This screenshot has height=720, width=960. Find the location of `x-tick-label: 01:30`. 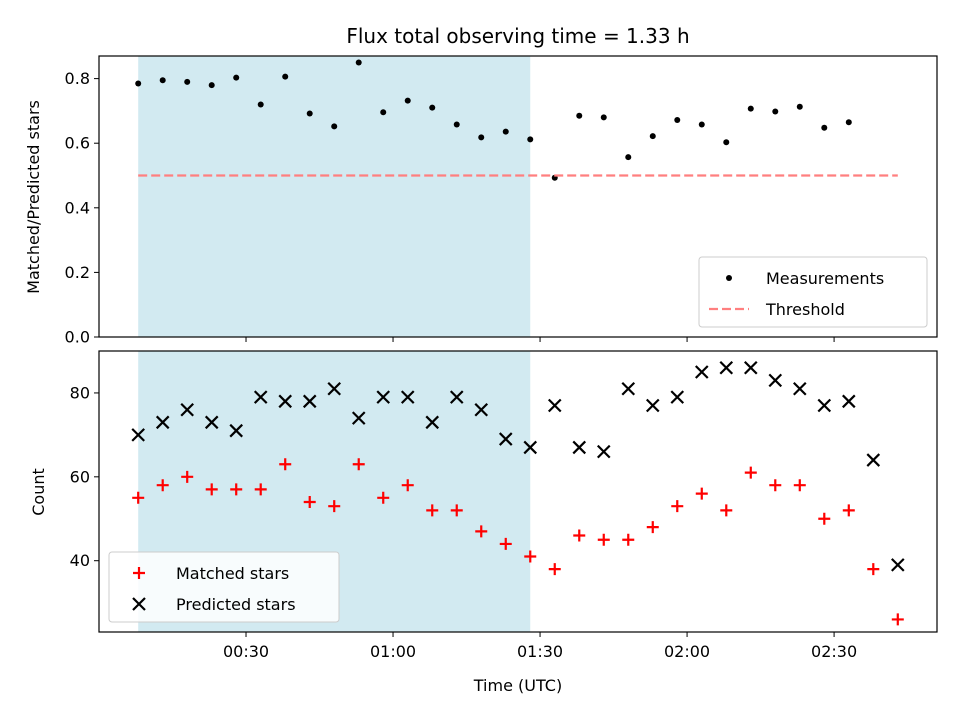

x-tick-label: 01:30 is located at coordinates (540, 651).